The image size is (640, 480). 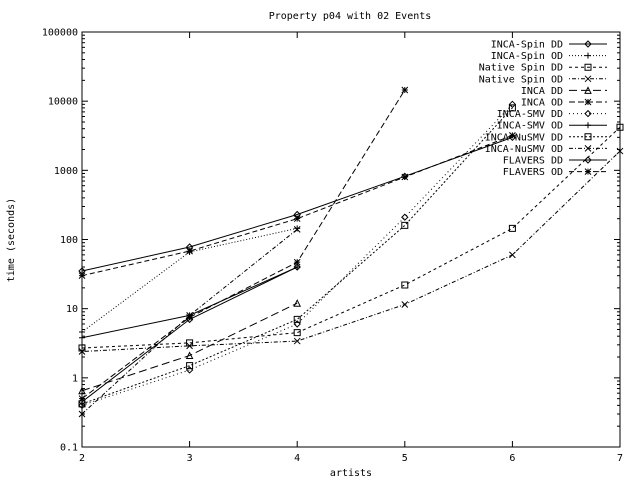 What do you see at coordinates (350, 16) in the screenshot?
I see `chart-title: Property p04 with 02 Events` at bounding box center [350, 16].